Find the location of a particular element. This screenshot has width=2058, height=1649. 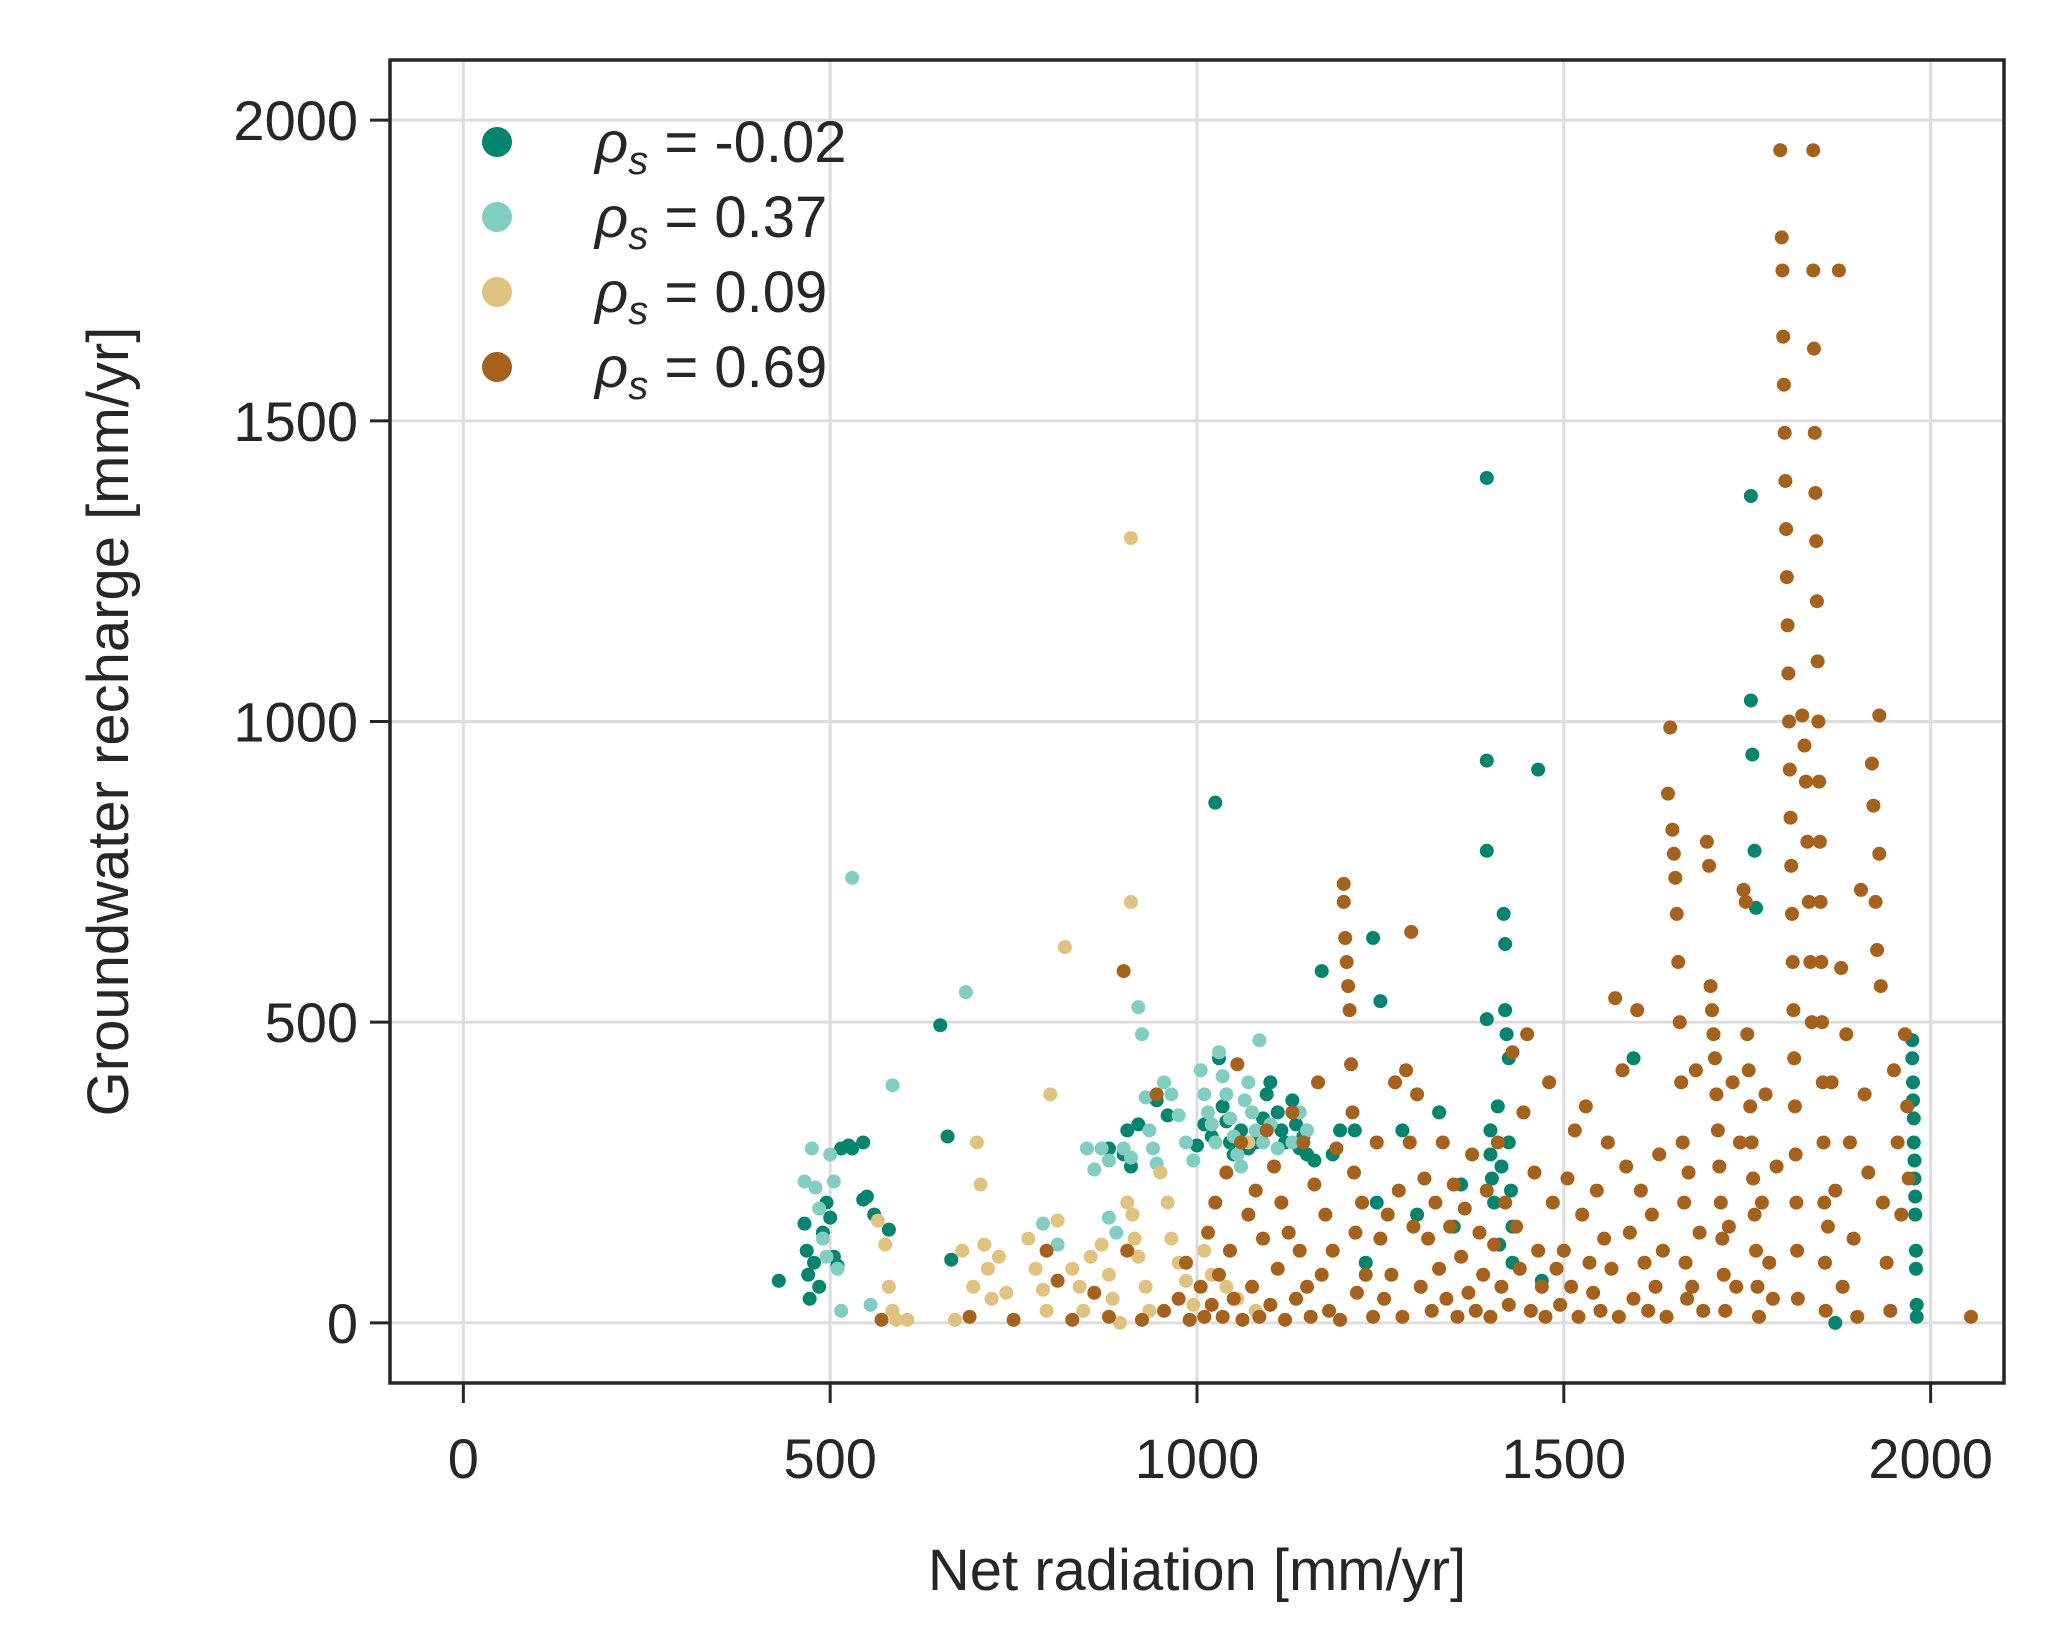

legend-label: ρs = -0.02 is located at coordinates (720, 146).